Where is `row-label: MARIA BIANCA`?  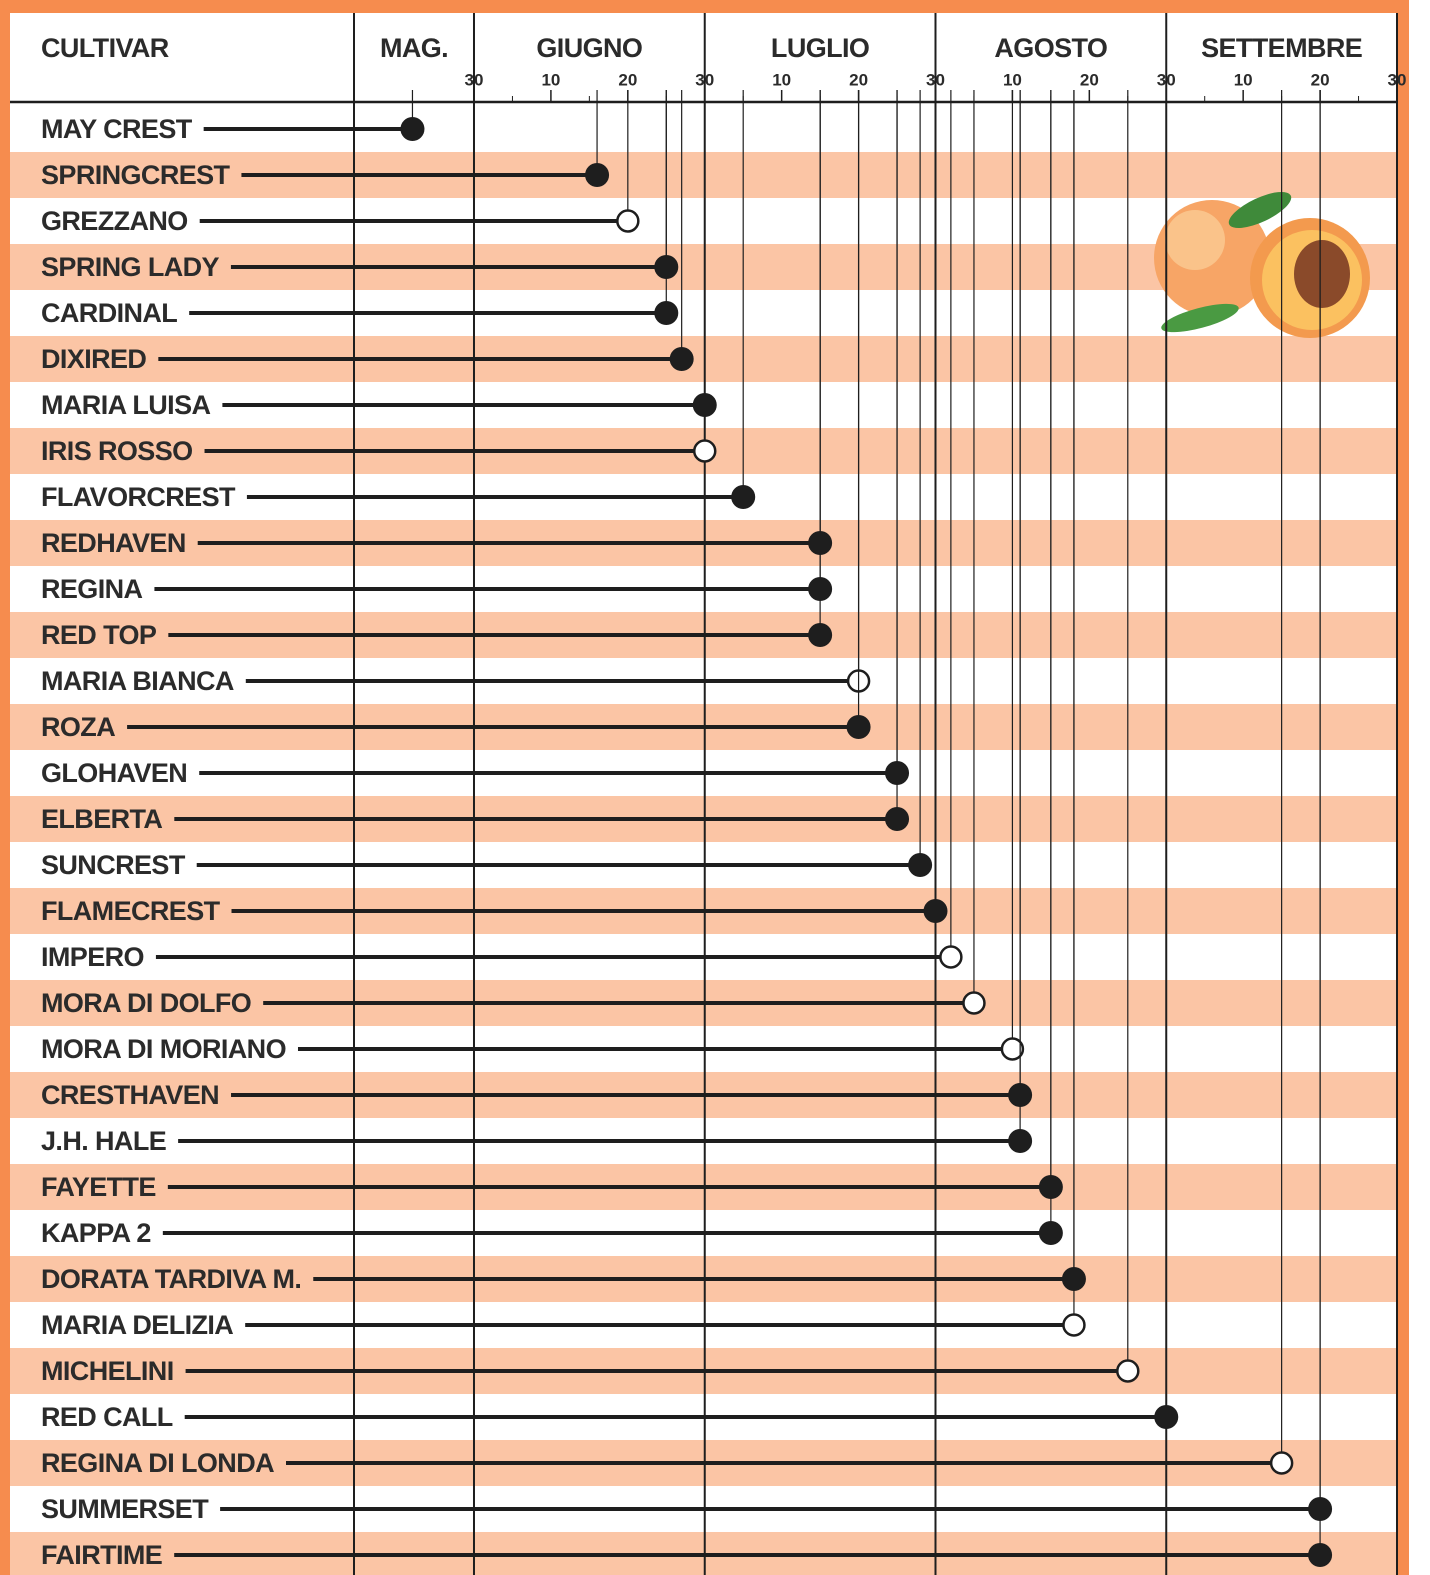 row-label: MARIA BIANCA is located at coordinates (137, 681).